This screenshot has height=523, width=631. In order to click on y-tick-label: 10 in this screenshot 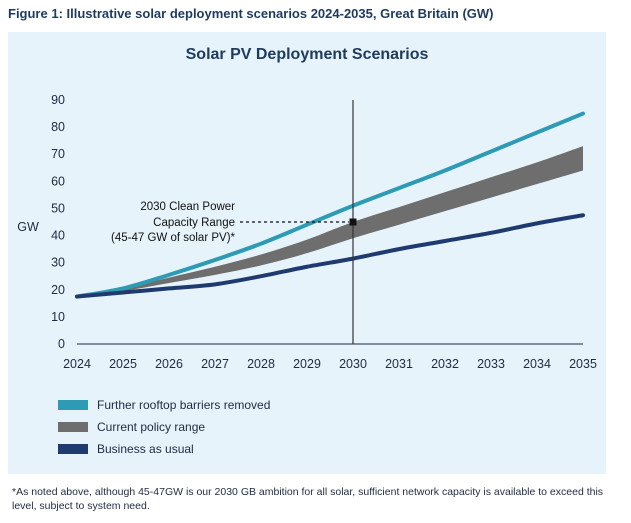, I will do `click(58, 317)`.